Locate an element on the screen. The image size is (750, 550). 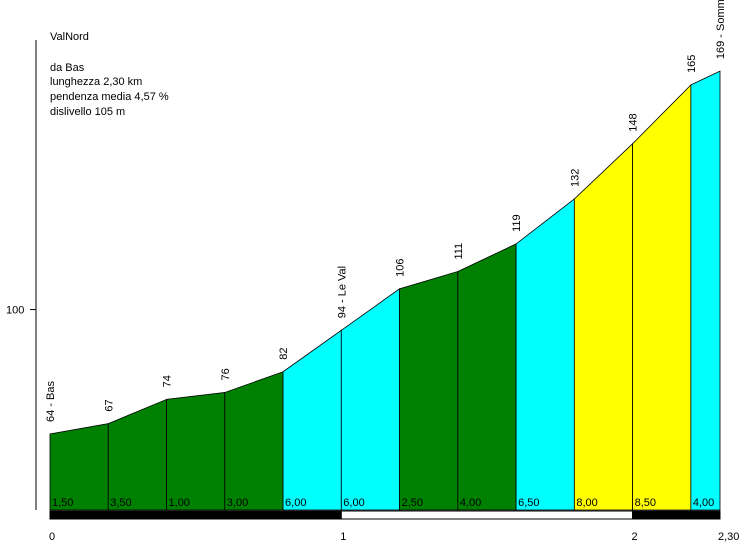
elevation-label: 67 is located at coordinates (109, 405).